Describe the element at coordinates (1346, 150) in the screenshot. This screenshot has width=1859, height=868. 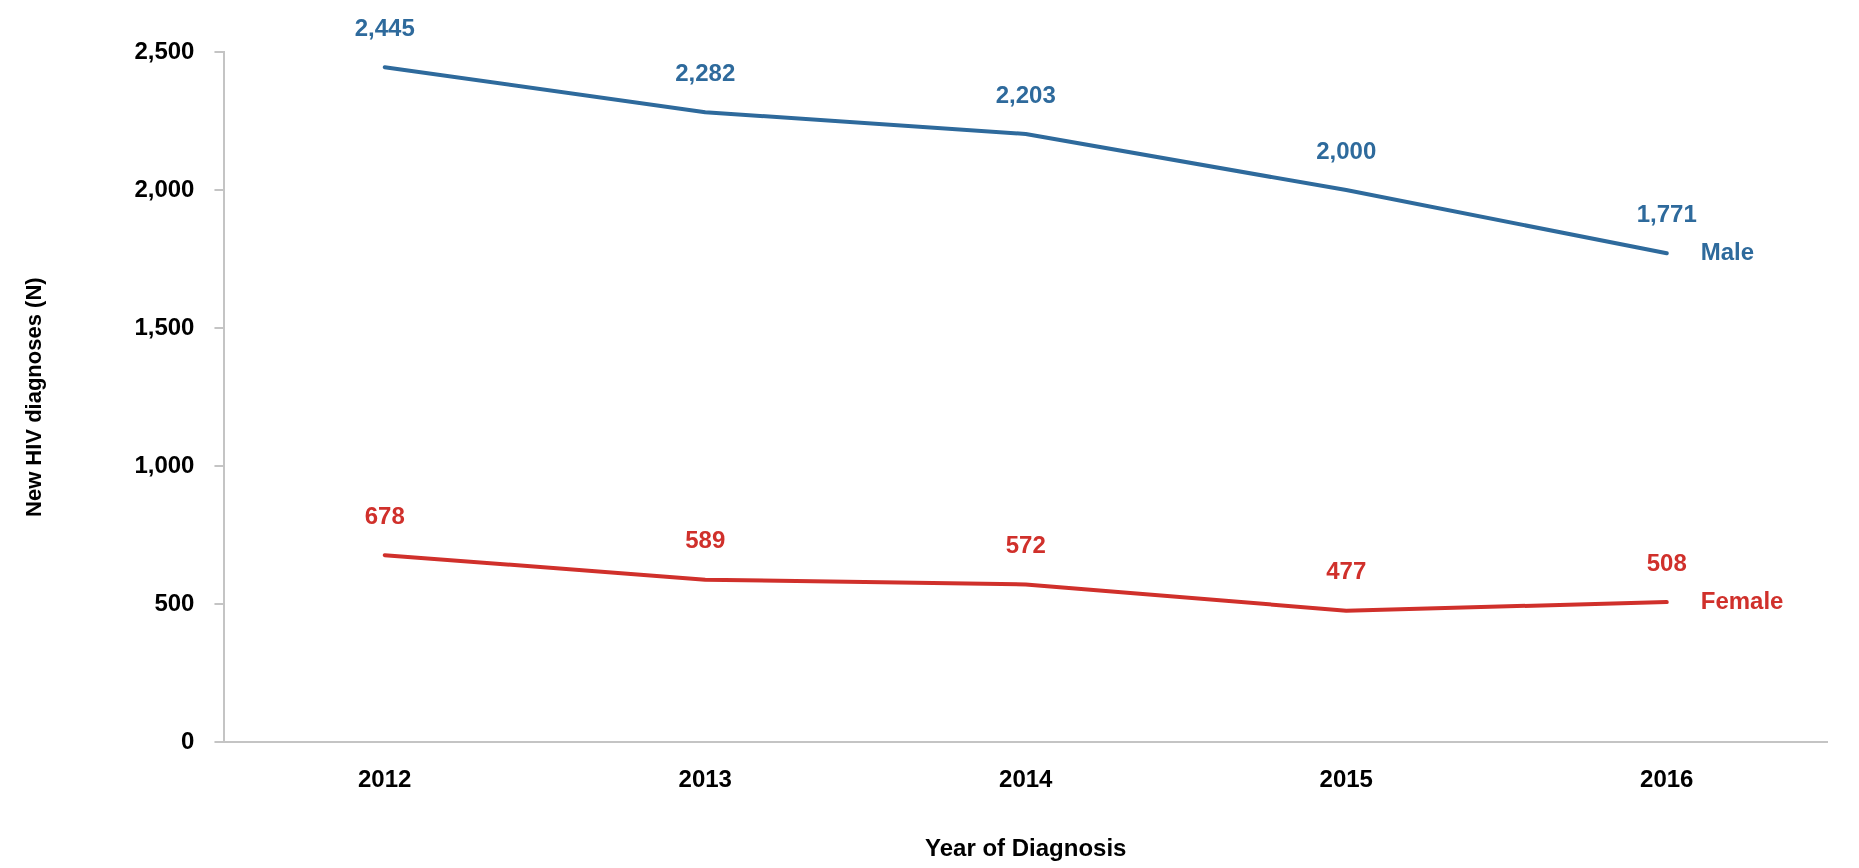
I see `data-label: 2,000` at that location.